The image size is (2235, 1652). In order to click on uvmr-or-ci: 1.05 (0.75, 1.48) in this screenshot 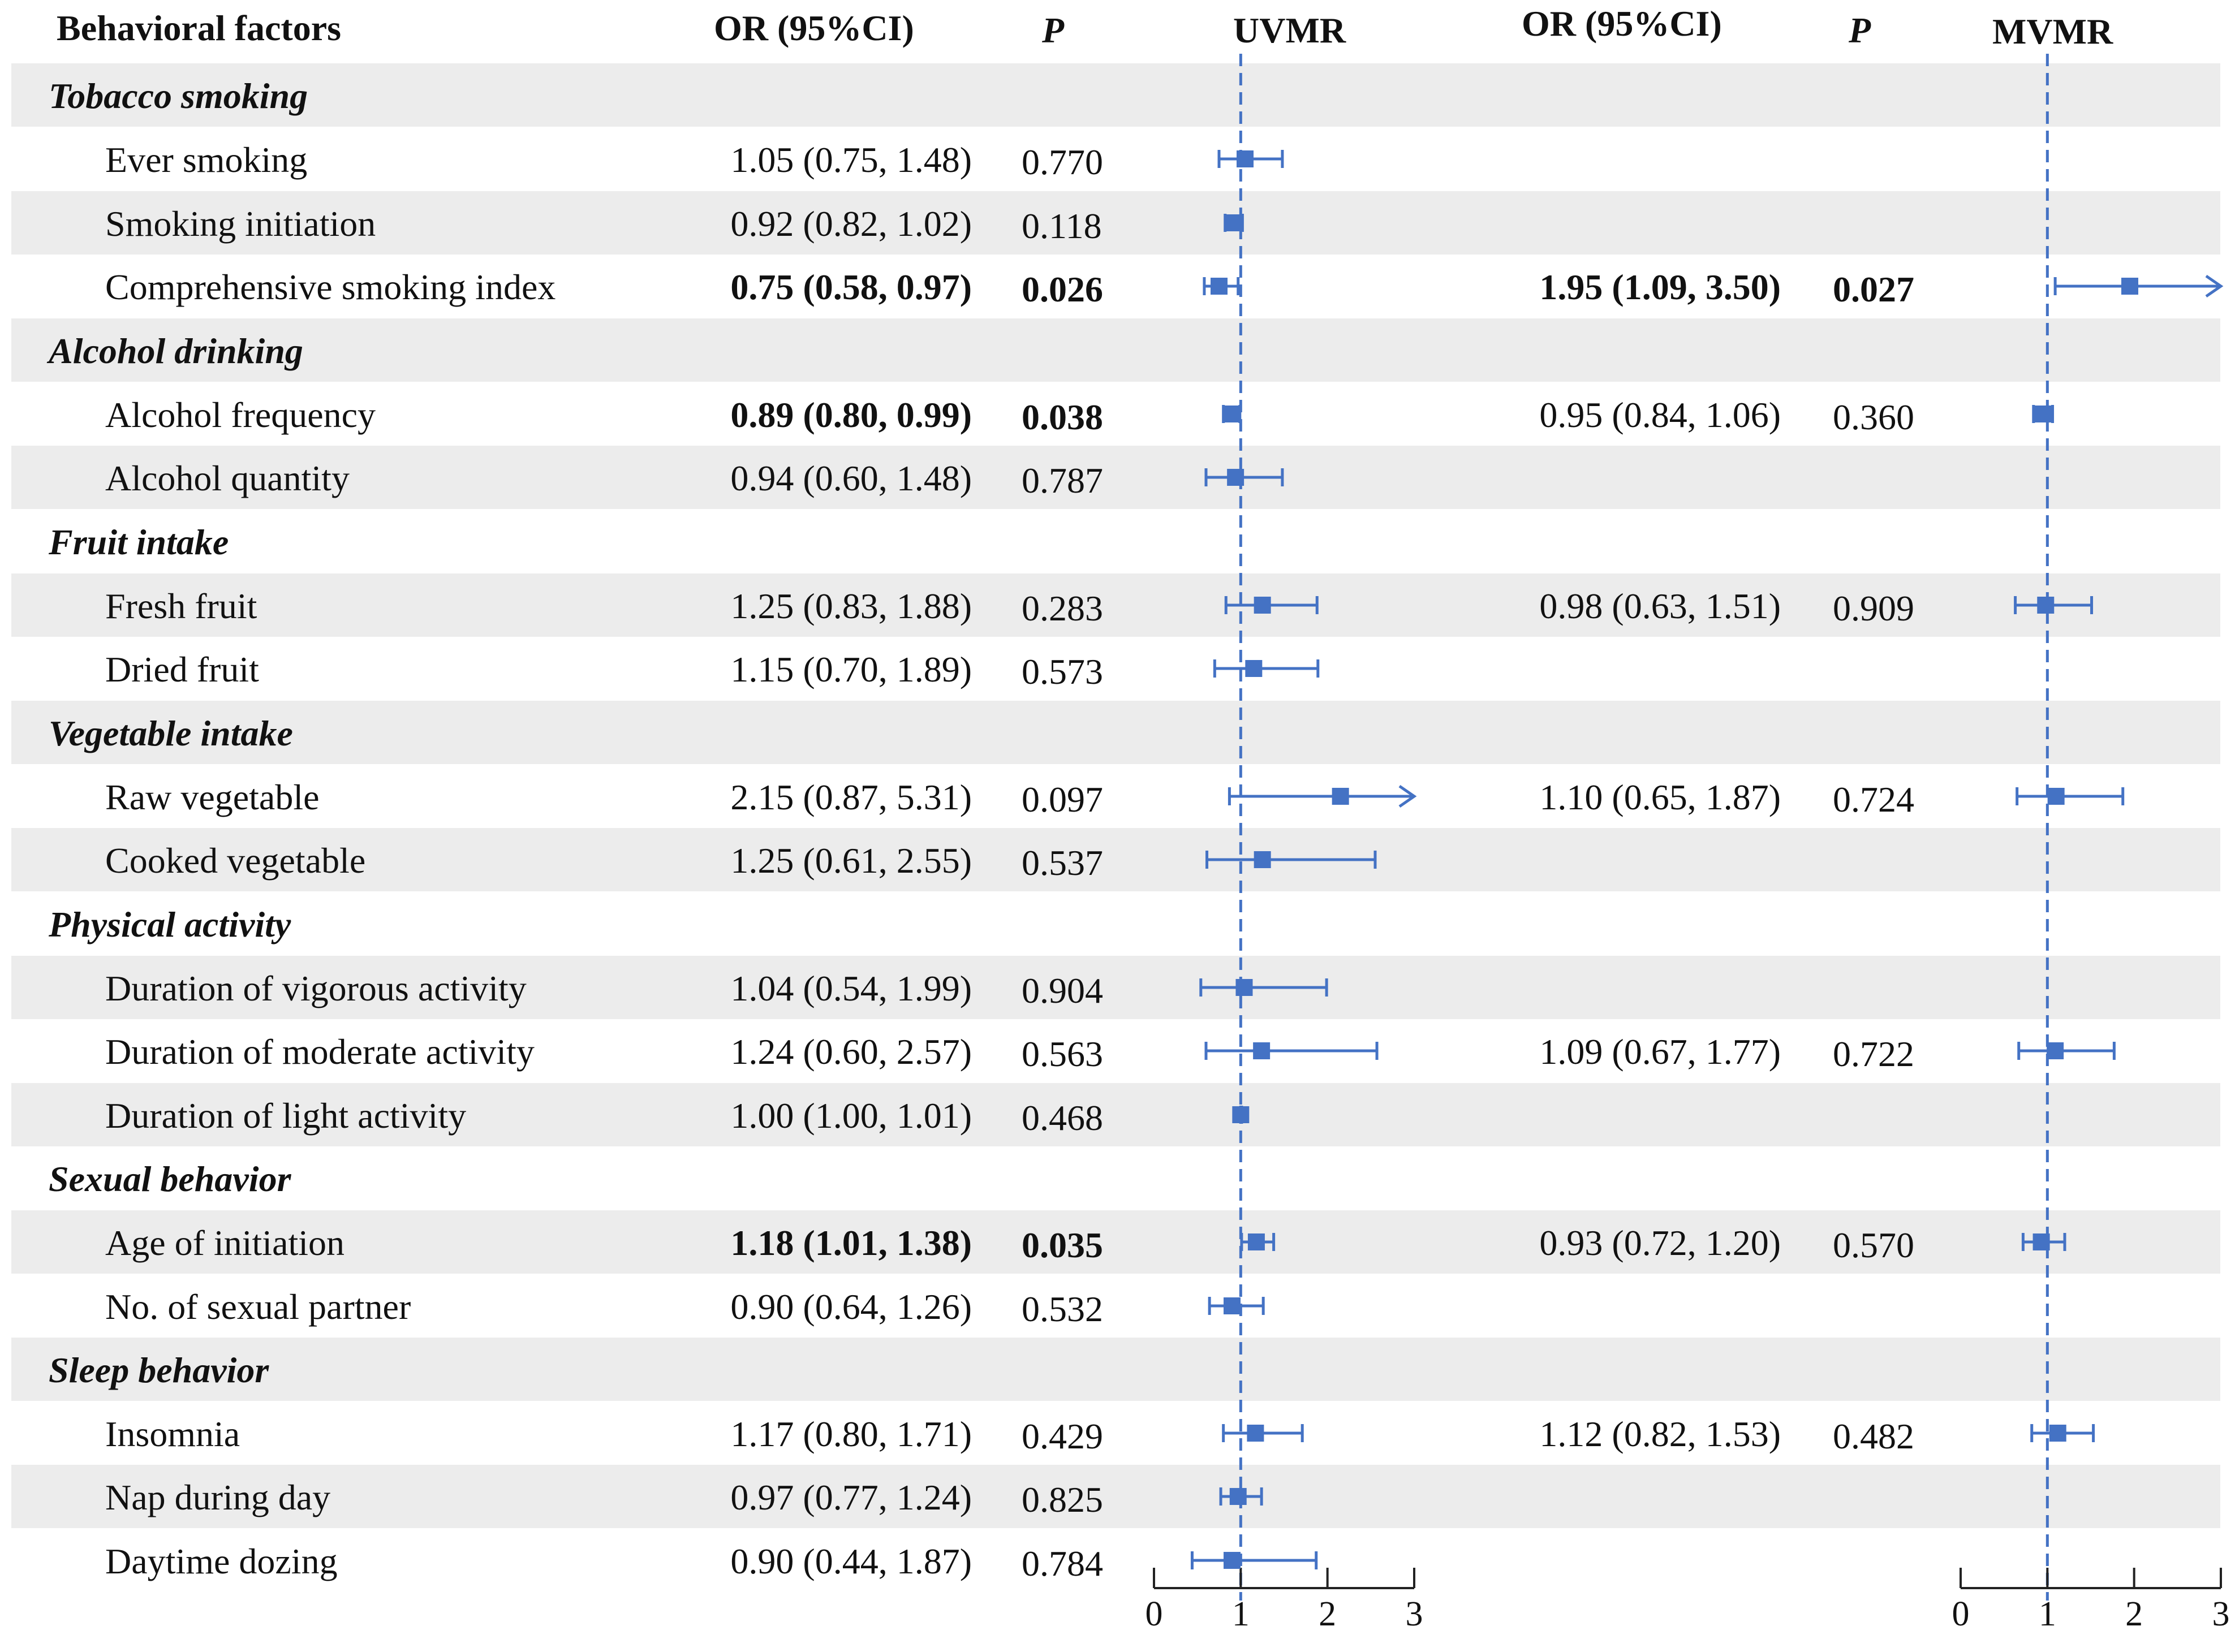, I will do `click(851, 160)`.